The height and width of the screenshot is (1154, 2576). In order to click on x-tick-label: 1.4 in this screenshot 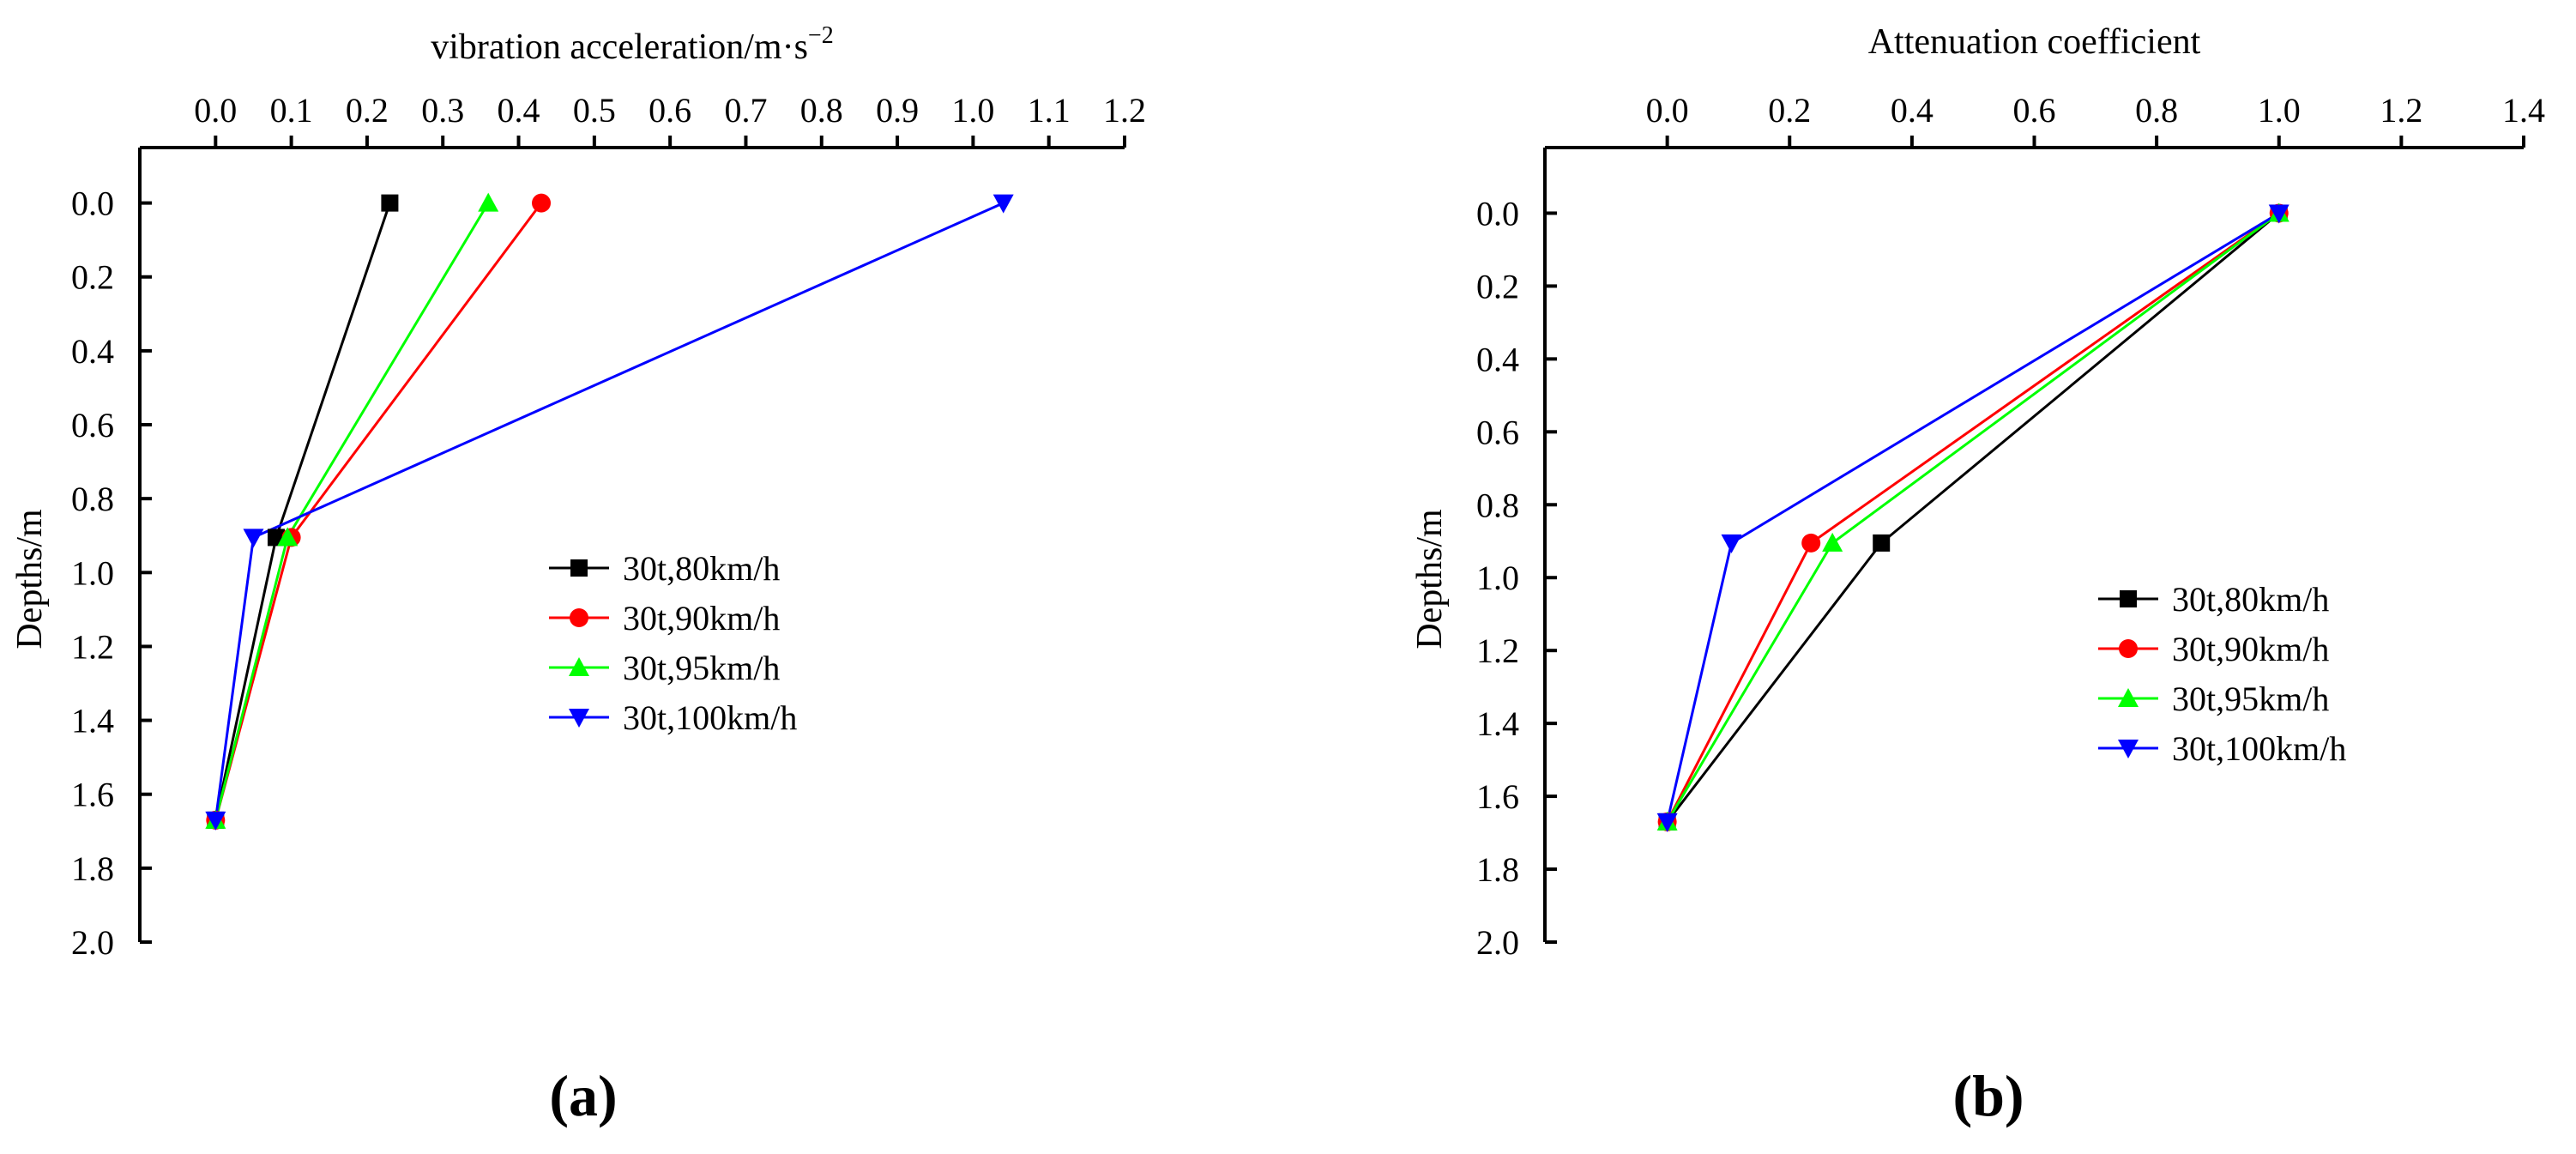, I will do `click(2523, 110)`.